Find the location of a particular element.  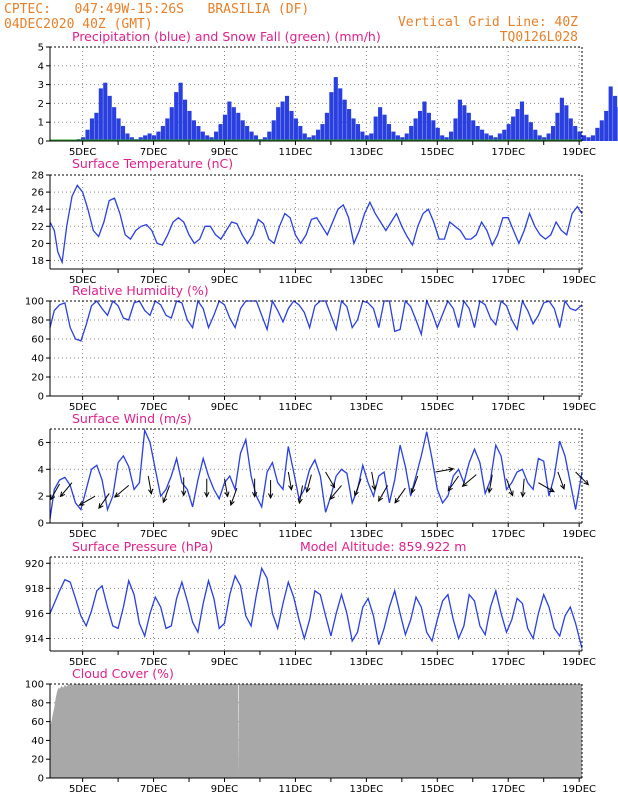

pressure-y-tick-label: 918 is located at coordinates (34, 589).